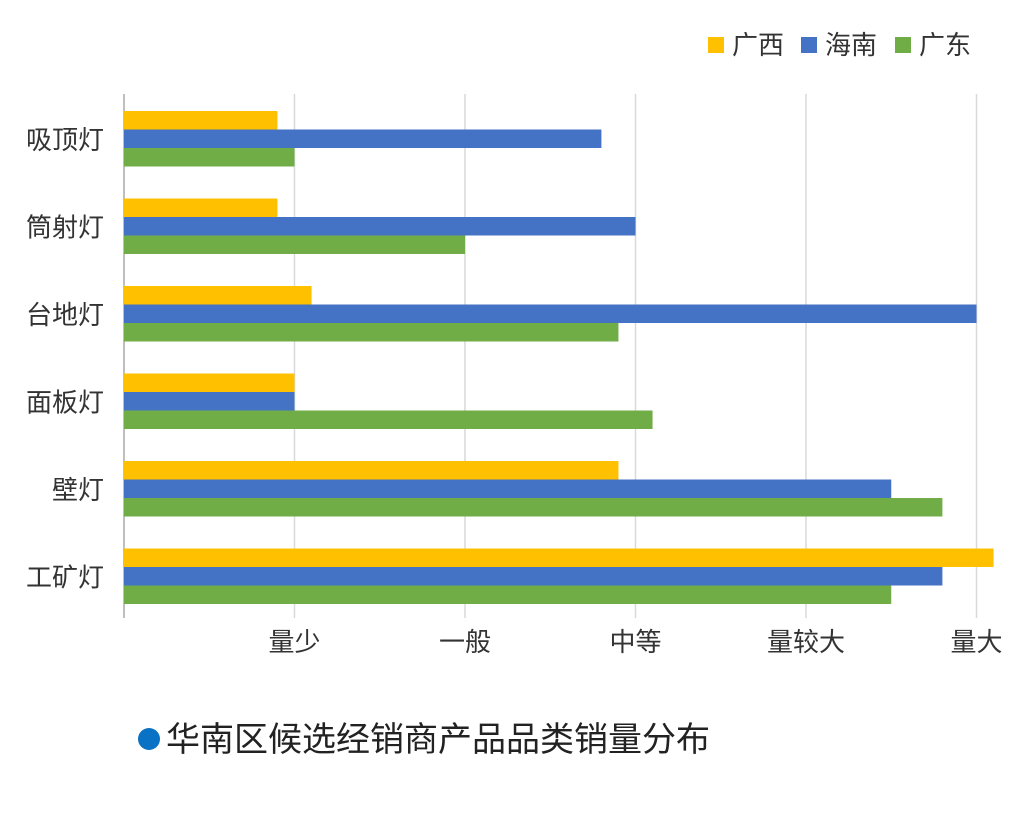 Image resolution: width=1033 pixels, height=826 pixels. Describe the element at coordinates (388, 419) in the screenshot. I see `bar-广东-面板灯` at that location.